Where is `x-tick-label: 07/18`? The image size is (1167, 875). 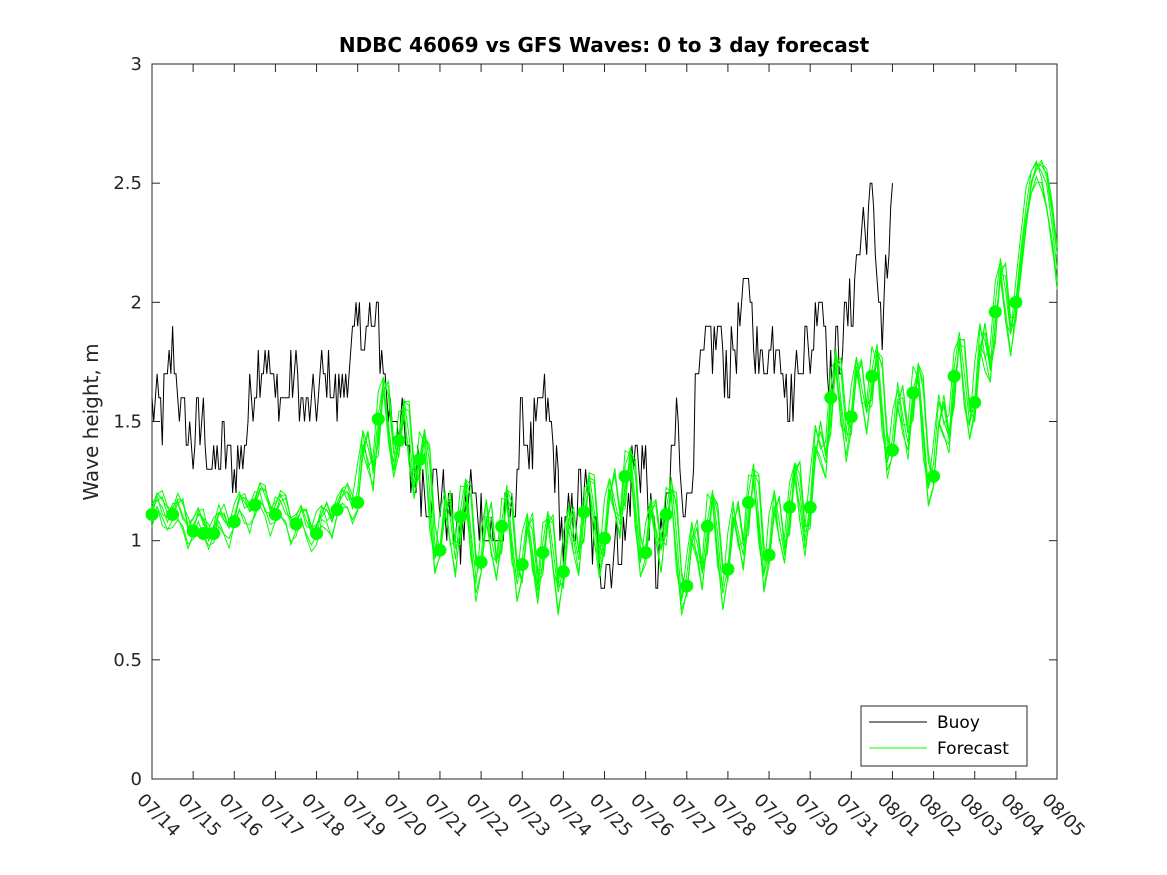
x-tick-label: 07/18 is located at coordinates (323, 816).